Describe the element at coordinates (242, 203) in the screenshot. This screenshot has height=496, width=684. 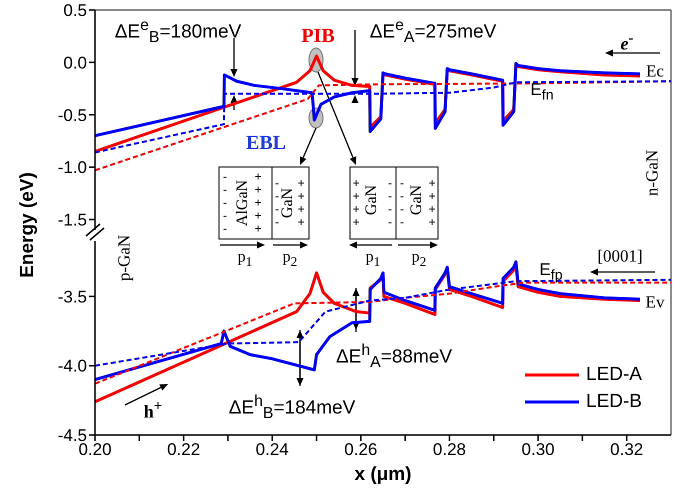
I see `annotation: AlGaN` at that location.